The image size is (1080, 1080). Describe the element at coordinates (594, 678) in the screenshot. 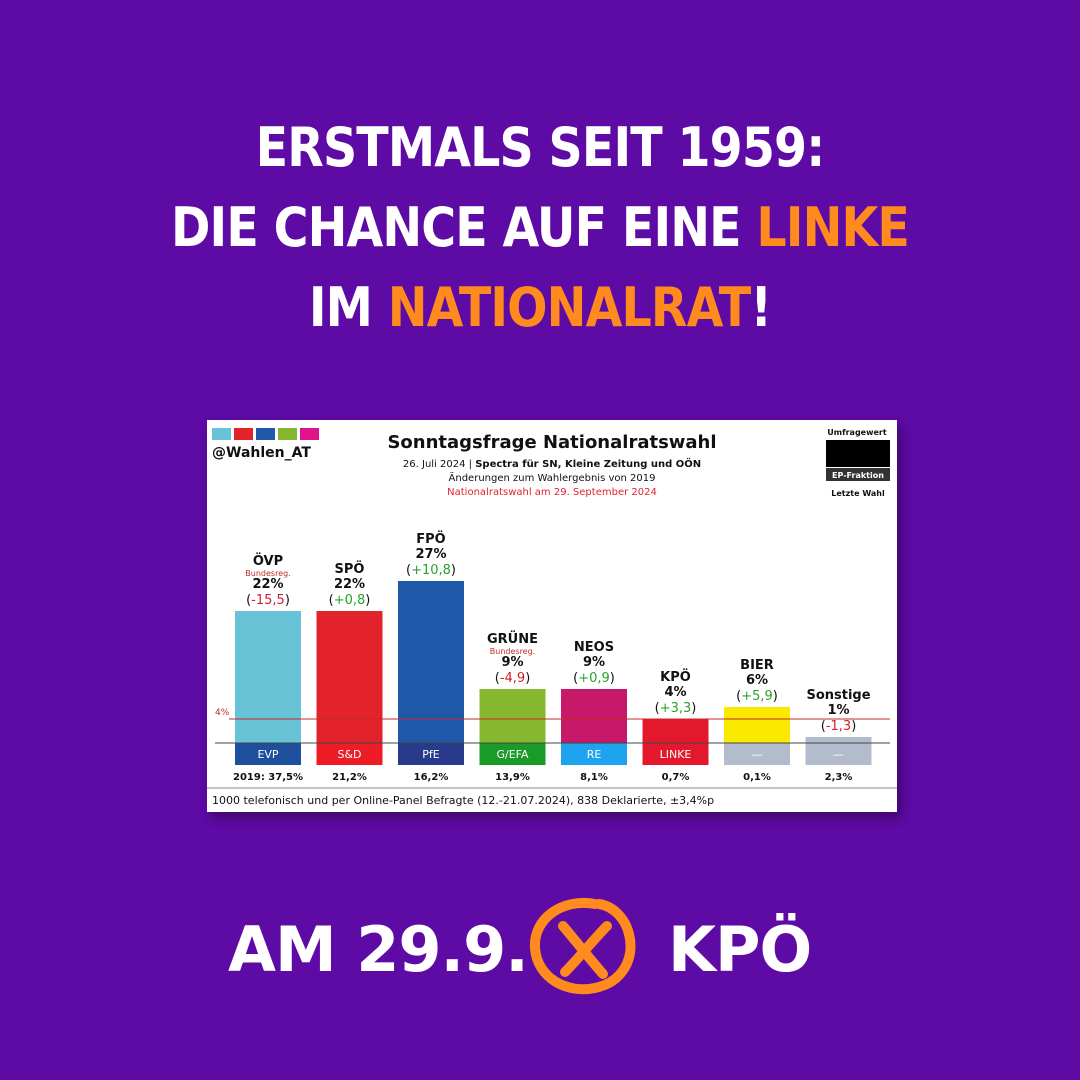

I see `change-label-4: (+0,9)` at that location.